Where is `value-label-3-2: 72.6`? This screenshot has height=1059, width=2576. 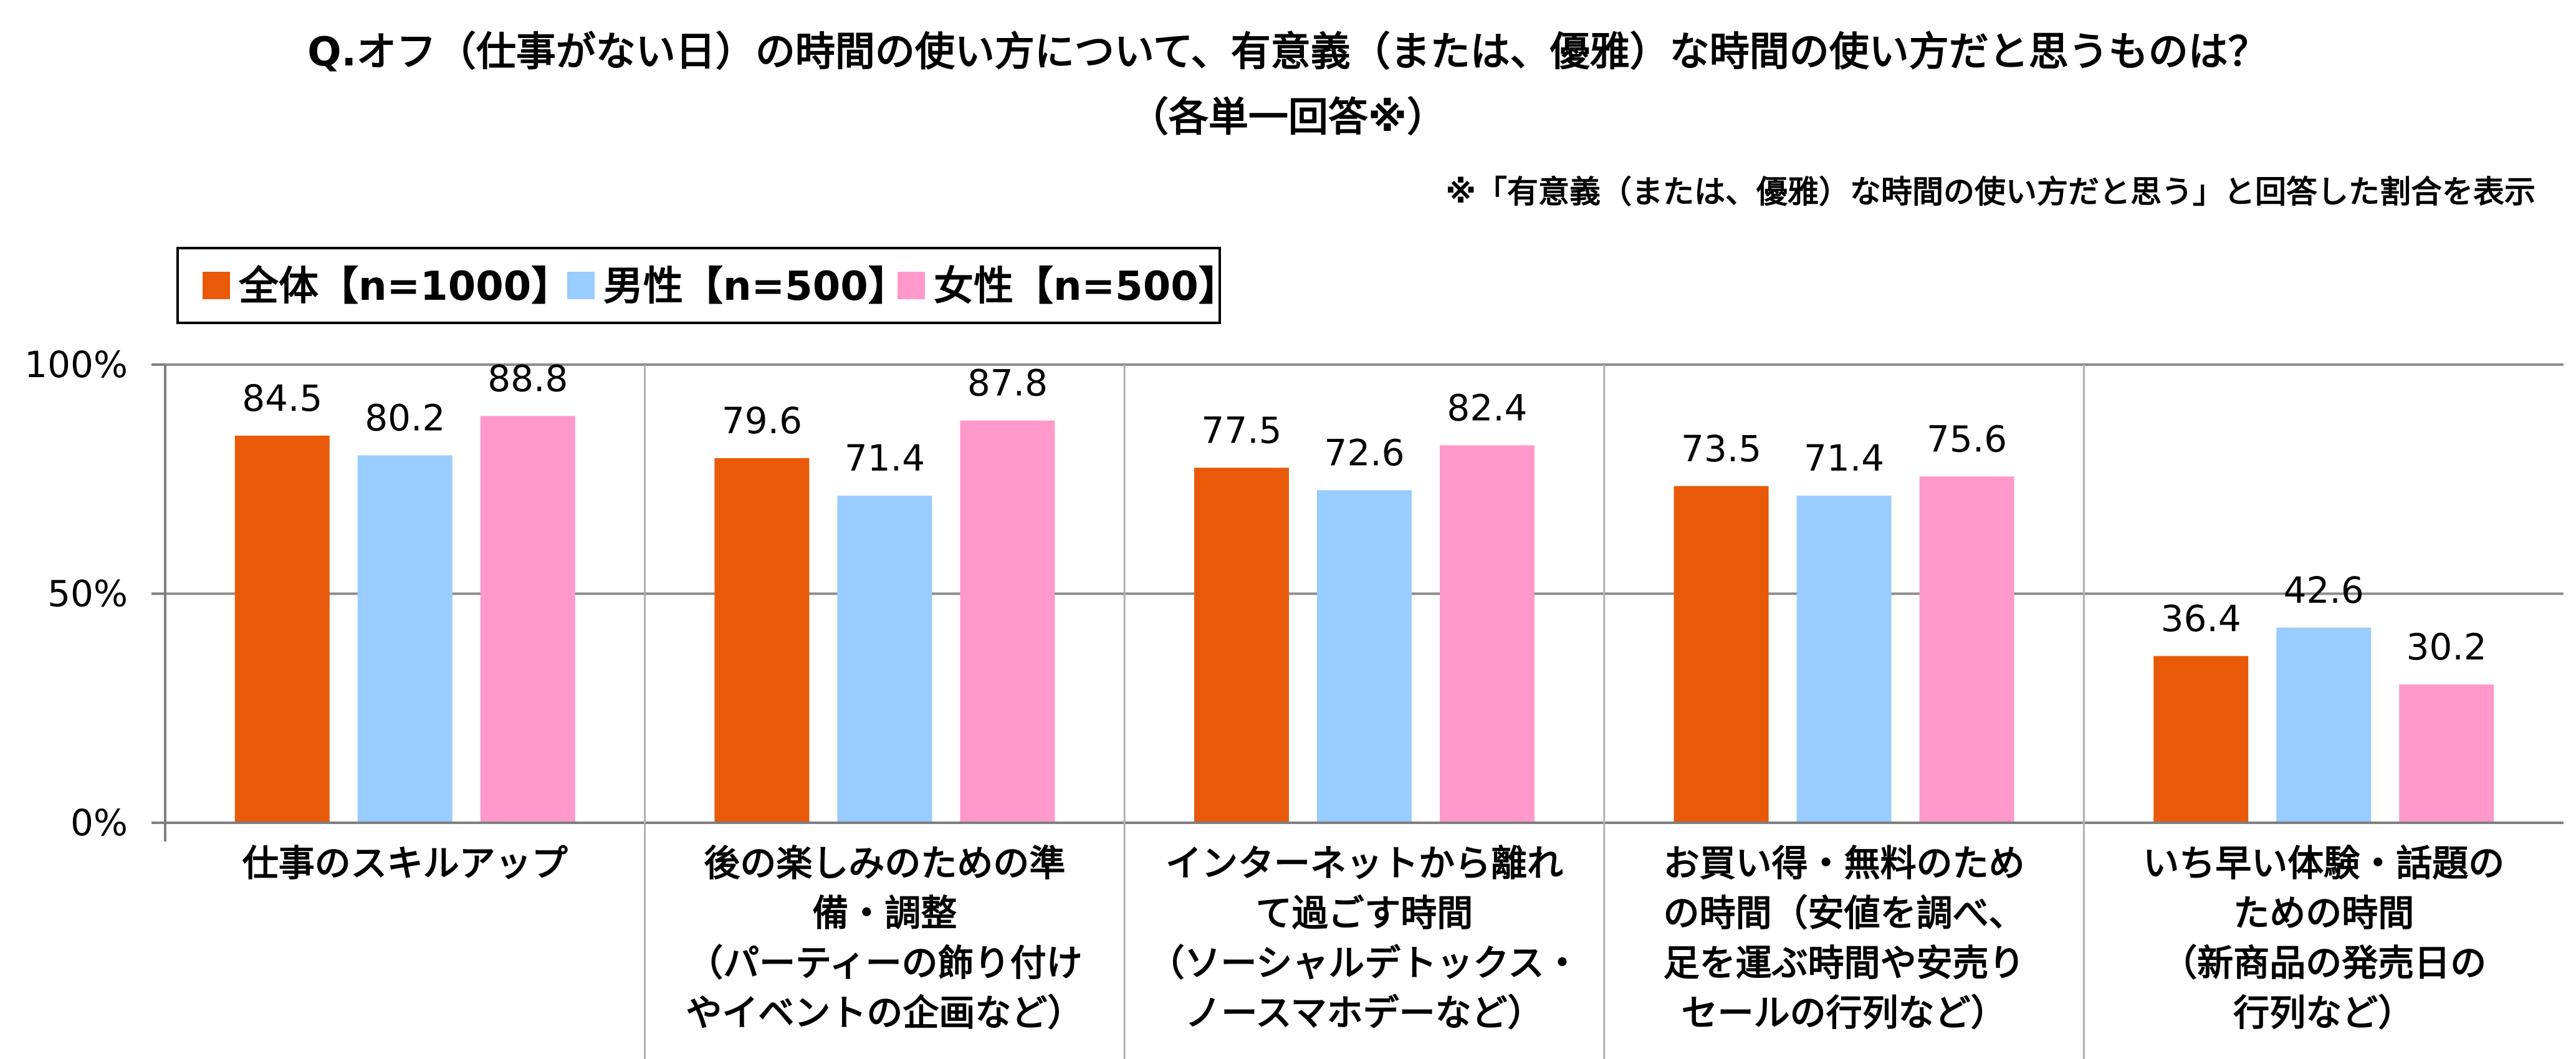 value-label-3-2: 72.6 is located at coordinates (1364, 452).